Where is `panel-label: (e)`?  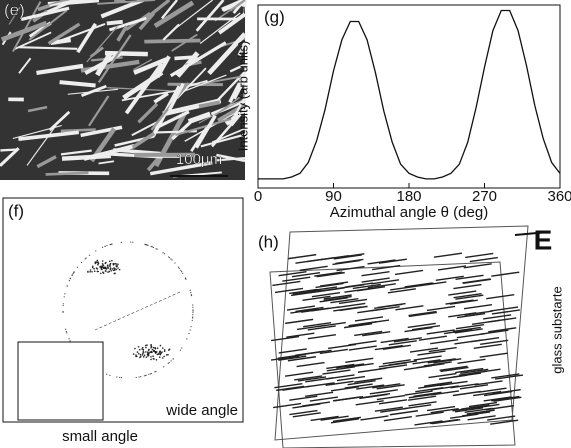
panel-label: (e) is located at coordinates (14, 9).